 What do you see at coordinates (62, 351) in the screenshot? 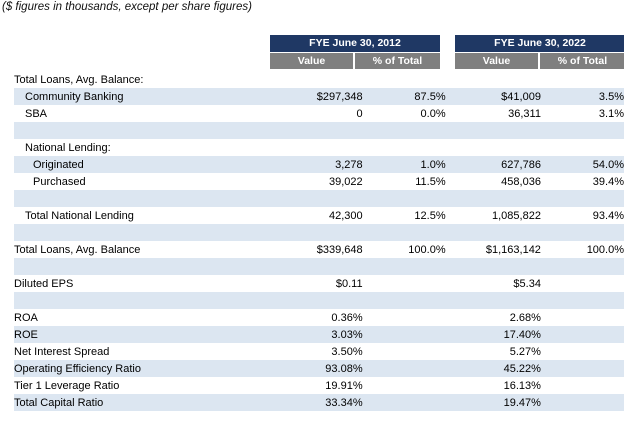
I see `row-label: Net Interest Spread` at bounding box center [62, 351].